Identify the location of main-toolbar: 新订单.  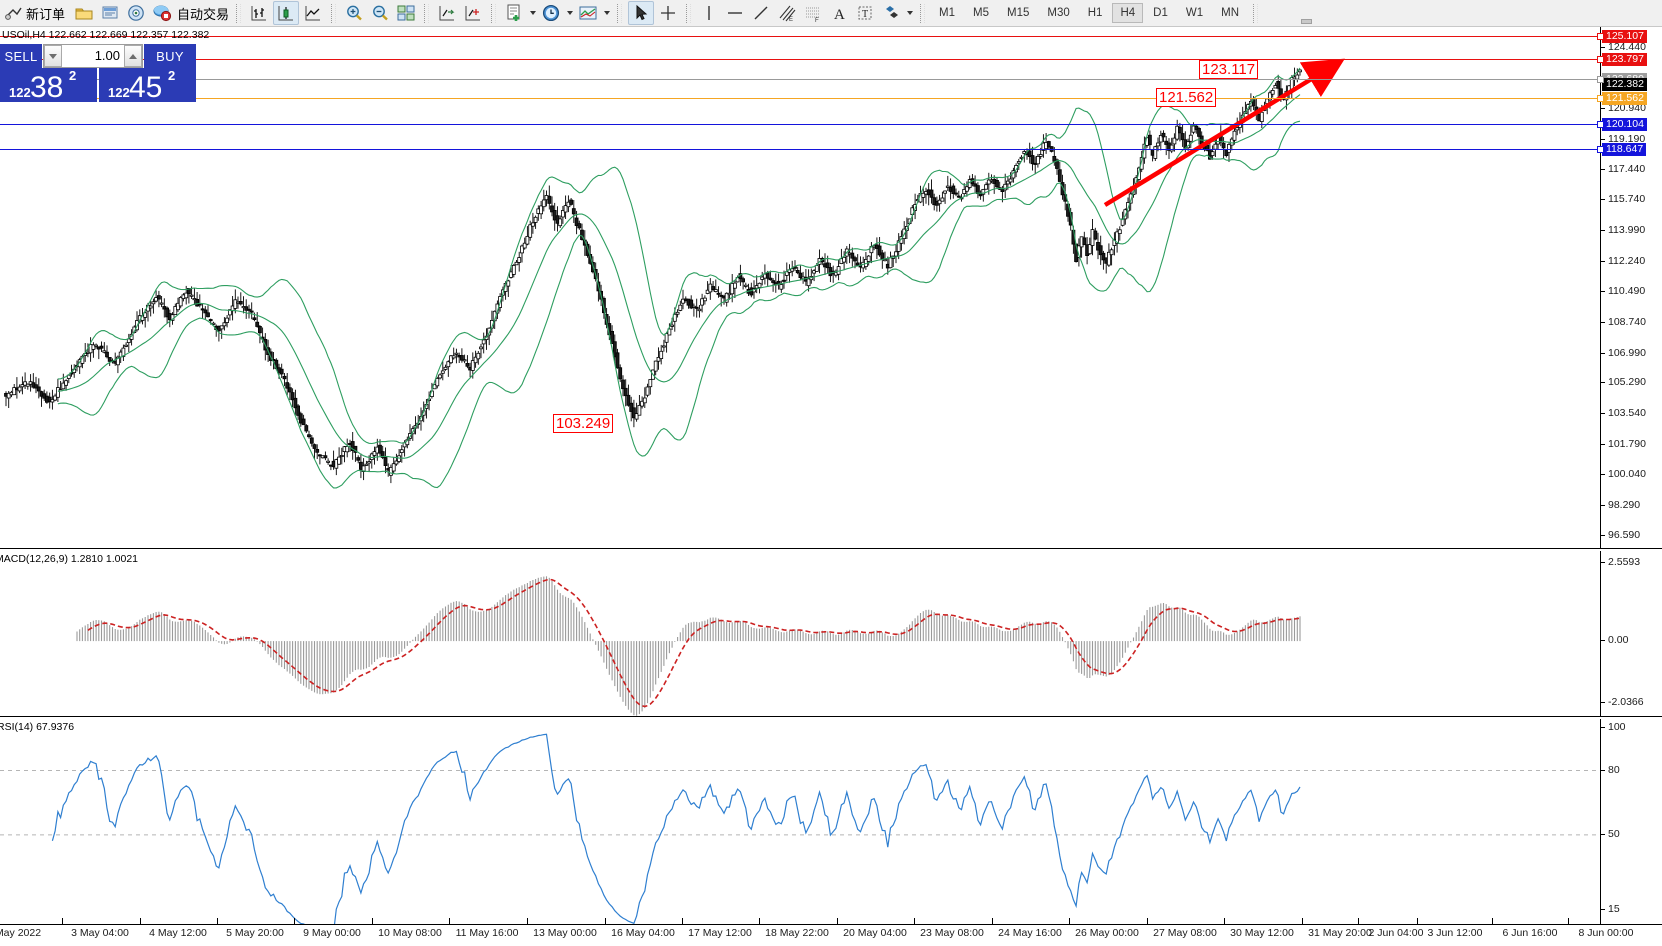
(831, 13).